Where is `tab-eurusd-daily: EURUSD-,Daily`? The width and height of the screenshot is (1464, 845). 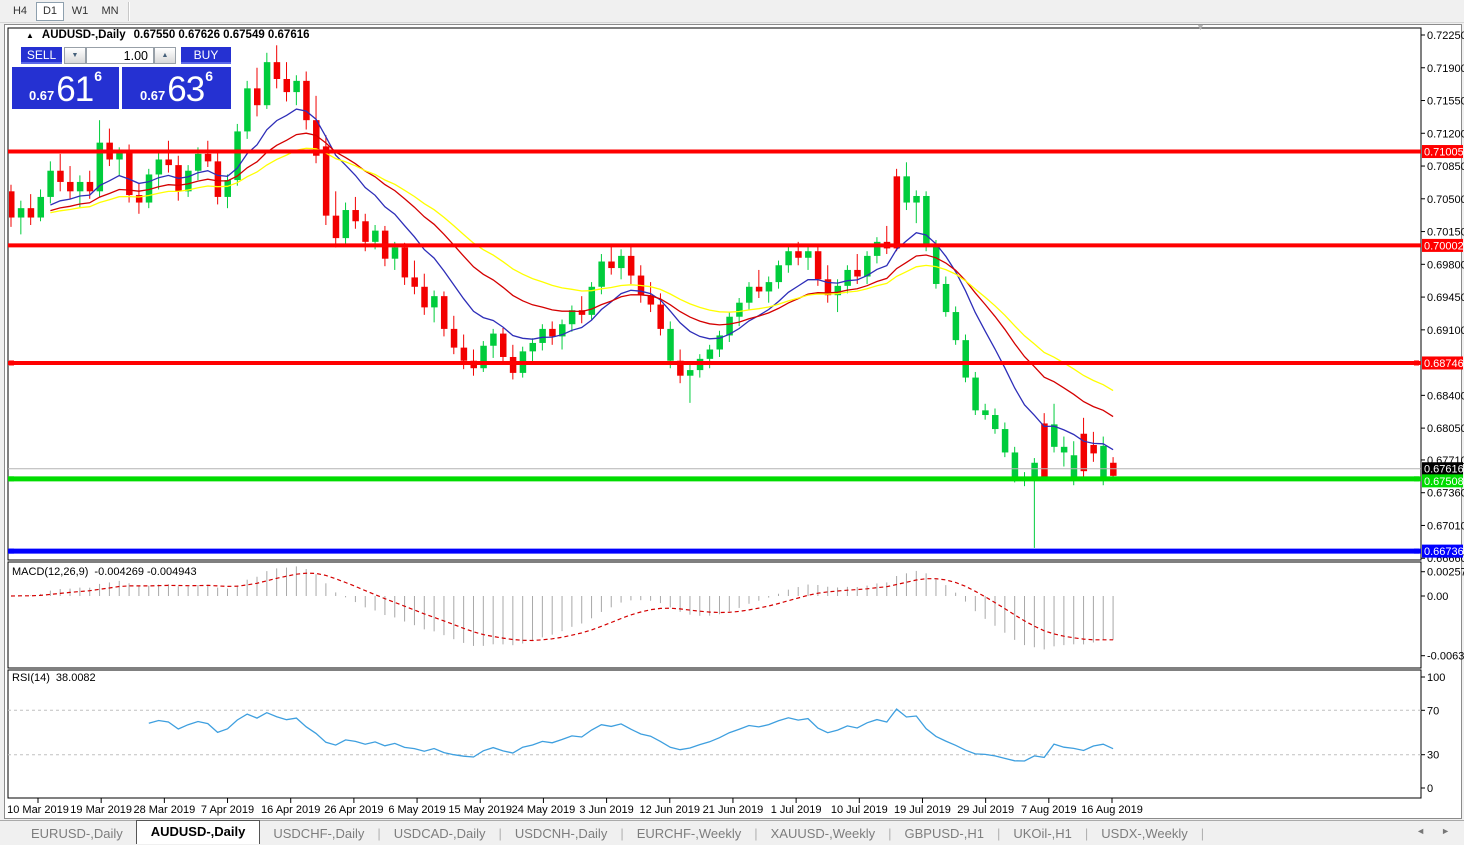
tab-eurusd-daily: EURUSD-,Daily is located at coordinates (77, 833).